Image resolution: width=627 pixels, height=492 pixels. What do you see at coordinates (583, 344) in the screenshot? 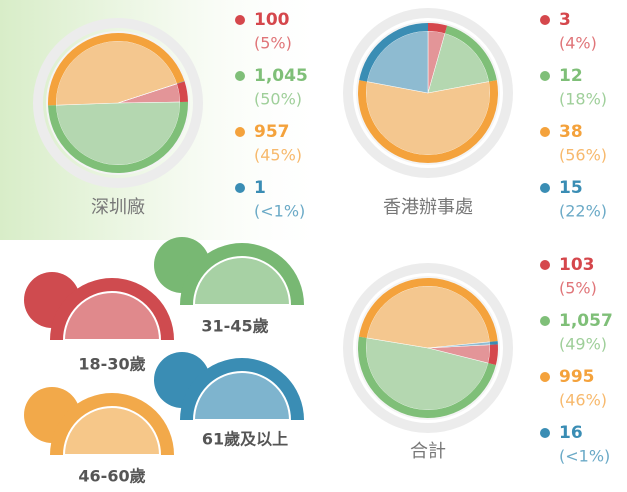
I see `legend-percent: (49%)` at bounding box center [583, 344].